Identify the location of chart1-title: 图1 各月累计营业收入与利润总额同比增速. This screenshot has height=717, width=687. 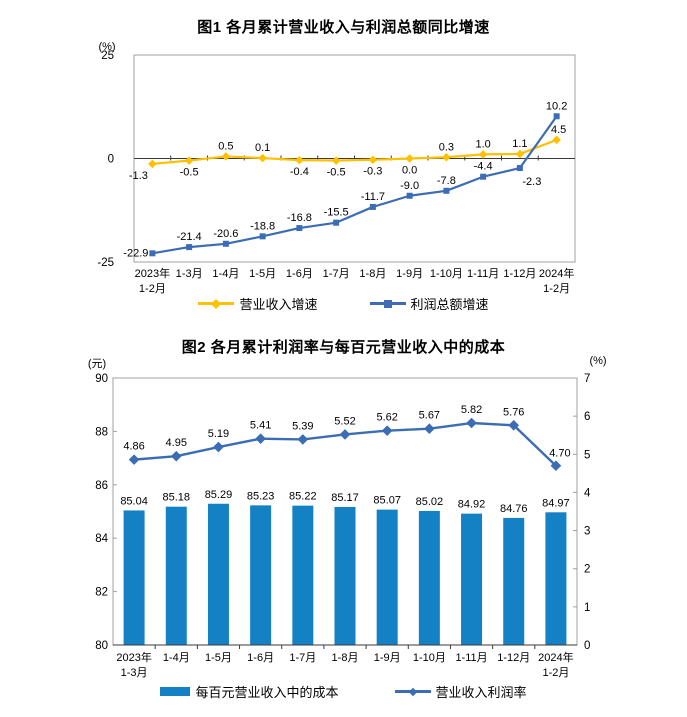
(343, 27).